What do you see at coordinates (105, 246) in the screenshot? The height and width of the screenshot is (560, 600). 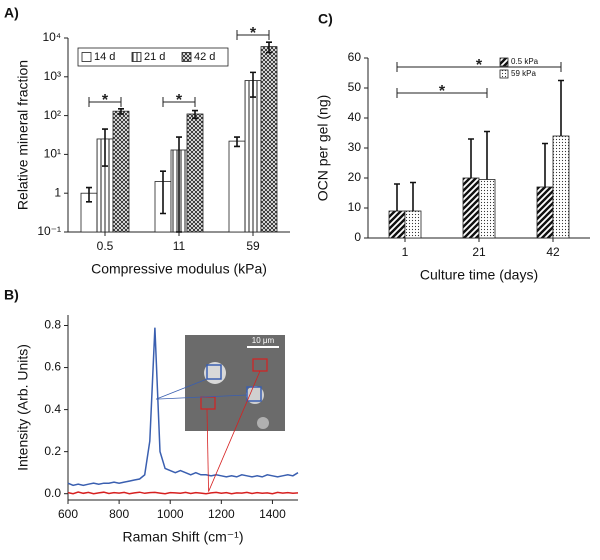 I see `x-tick-label: 0.5` at bounding box center [105, 246].